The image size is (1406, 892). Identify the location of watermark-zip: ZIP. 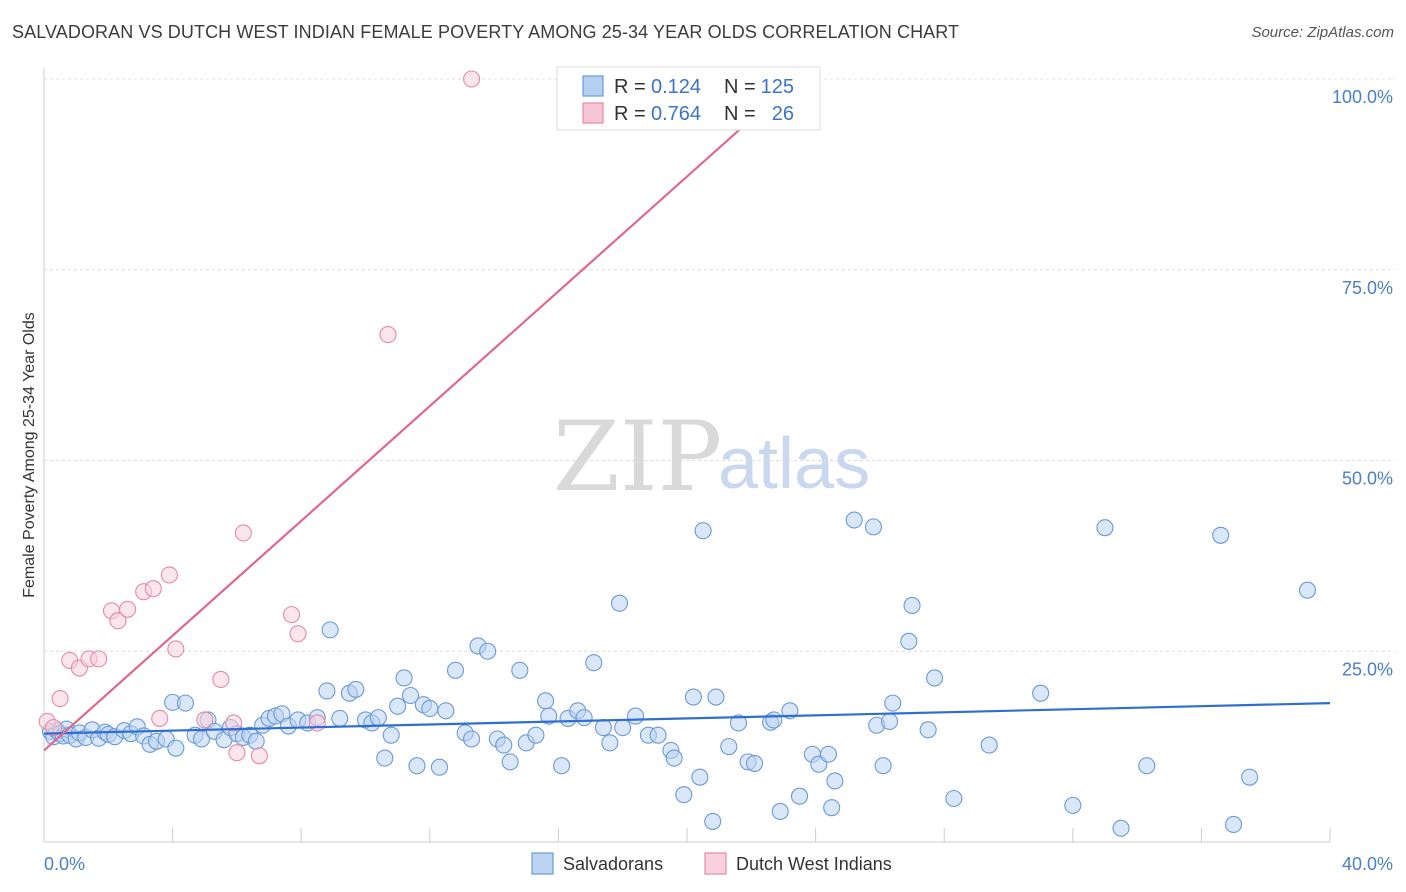
(637, 457).